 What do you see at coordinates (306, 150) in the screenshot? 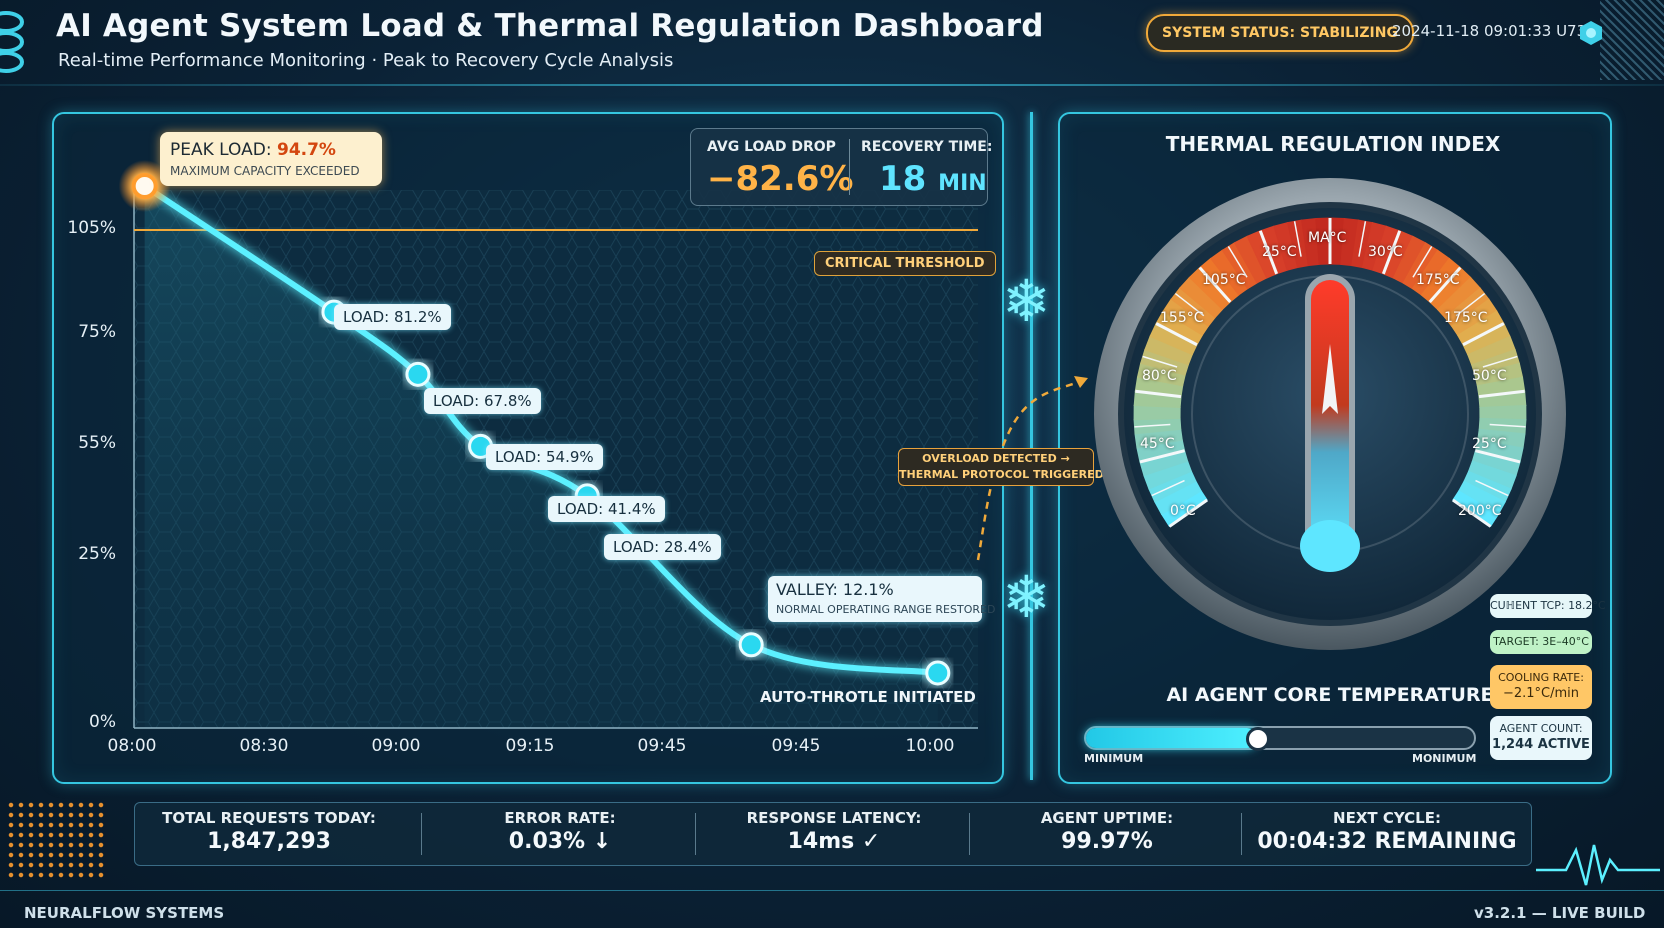
I see `peak-value: 94.7%` at bounding box center [306, 150].